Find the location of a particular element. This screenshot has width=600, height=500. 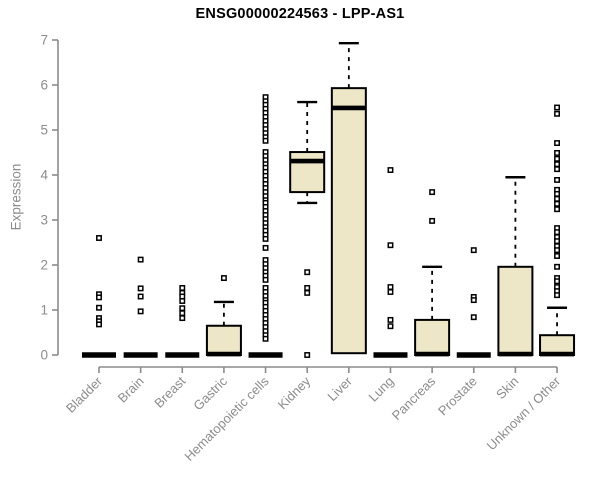

chart-title: ENSG00000224563 - LPP-AS1 is located at coordinates (300, 14).